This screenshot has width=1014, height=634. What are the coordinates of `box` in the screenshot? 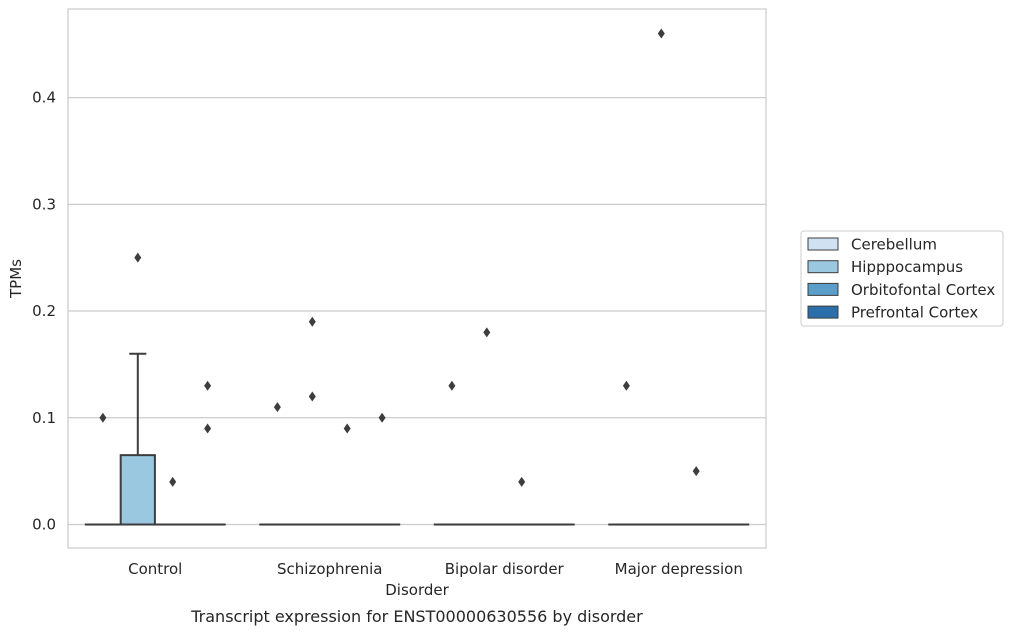 It's located at (137, 490).